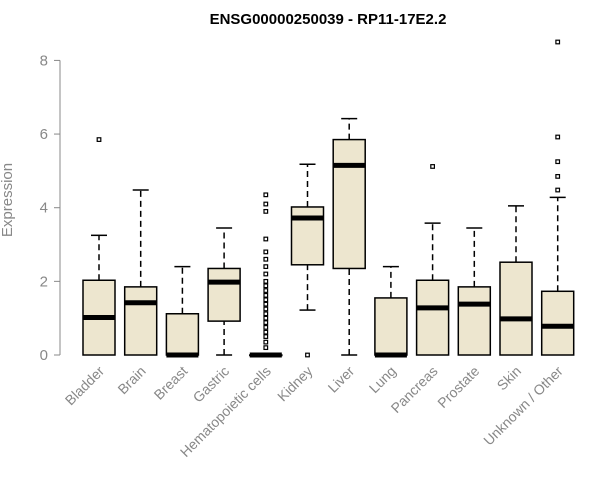  Describe the element at coordinates (557, 197) in the screenshot. I see `box-unknown-other` at that location.